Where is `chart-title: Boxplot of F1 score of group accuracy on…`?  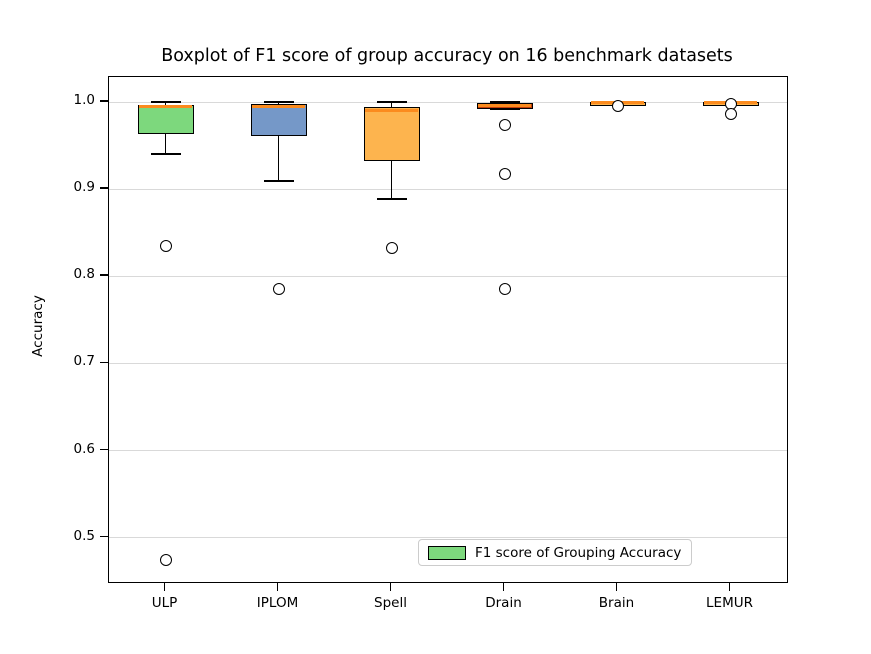
chart-title: Boxplot of F1 score of group accuracy on… is located at coordinates (447, 56).